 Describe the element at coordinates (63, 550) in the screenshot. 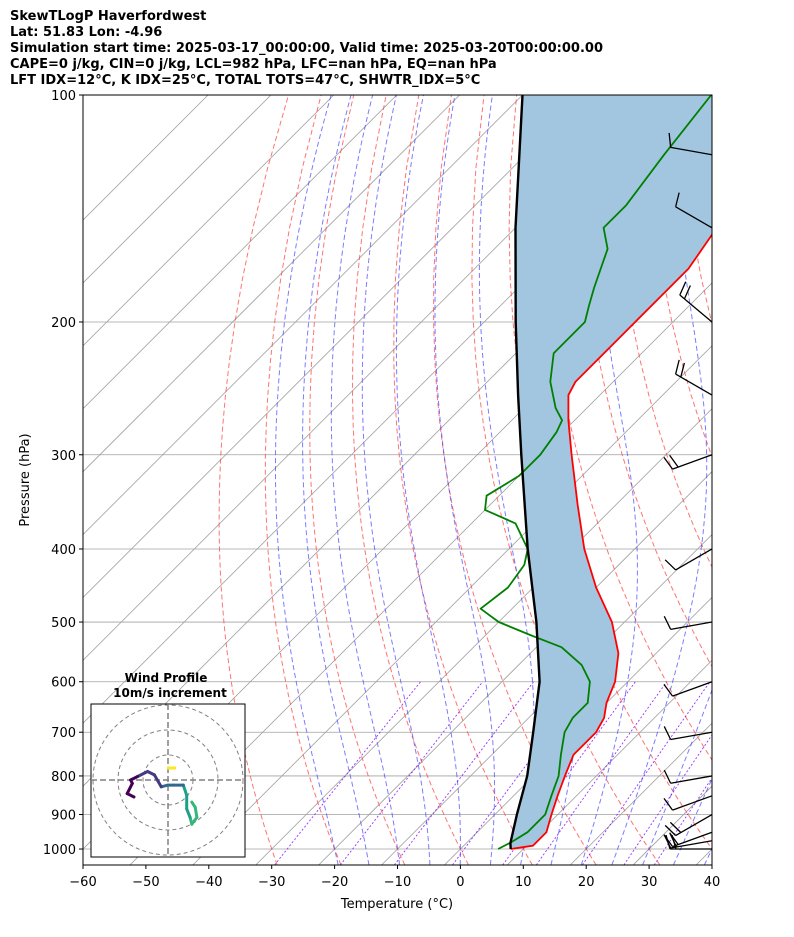

I see `y-tick-label: 400` at that location.